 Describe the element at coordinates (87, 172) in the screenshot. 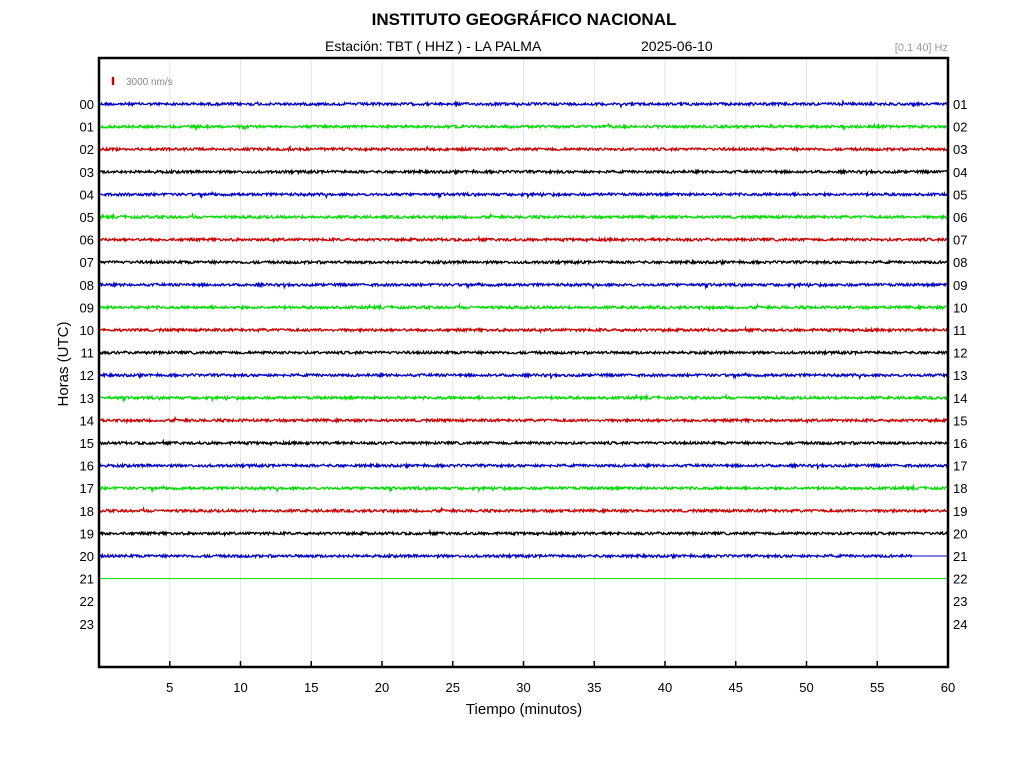

I see `y-tick-left-label: 03` at that location.